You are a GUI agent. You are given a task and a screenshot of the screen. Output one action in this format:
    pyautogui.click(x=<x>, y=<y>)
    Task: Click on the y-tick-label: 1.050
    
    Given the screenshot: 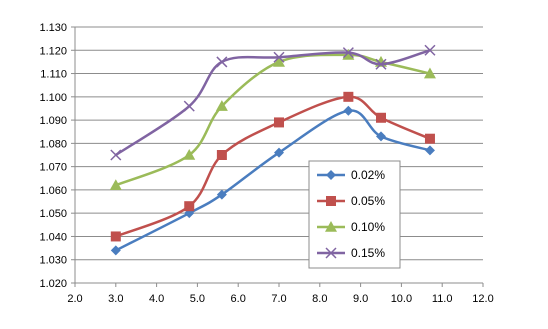 What is the action you would take?
    pyautogui.click(x=53, y=214)
    